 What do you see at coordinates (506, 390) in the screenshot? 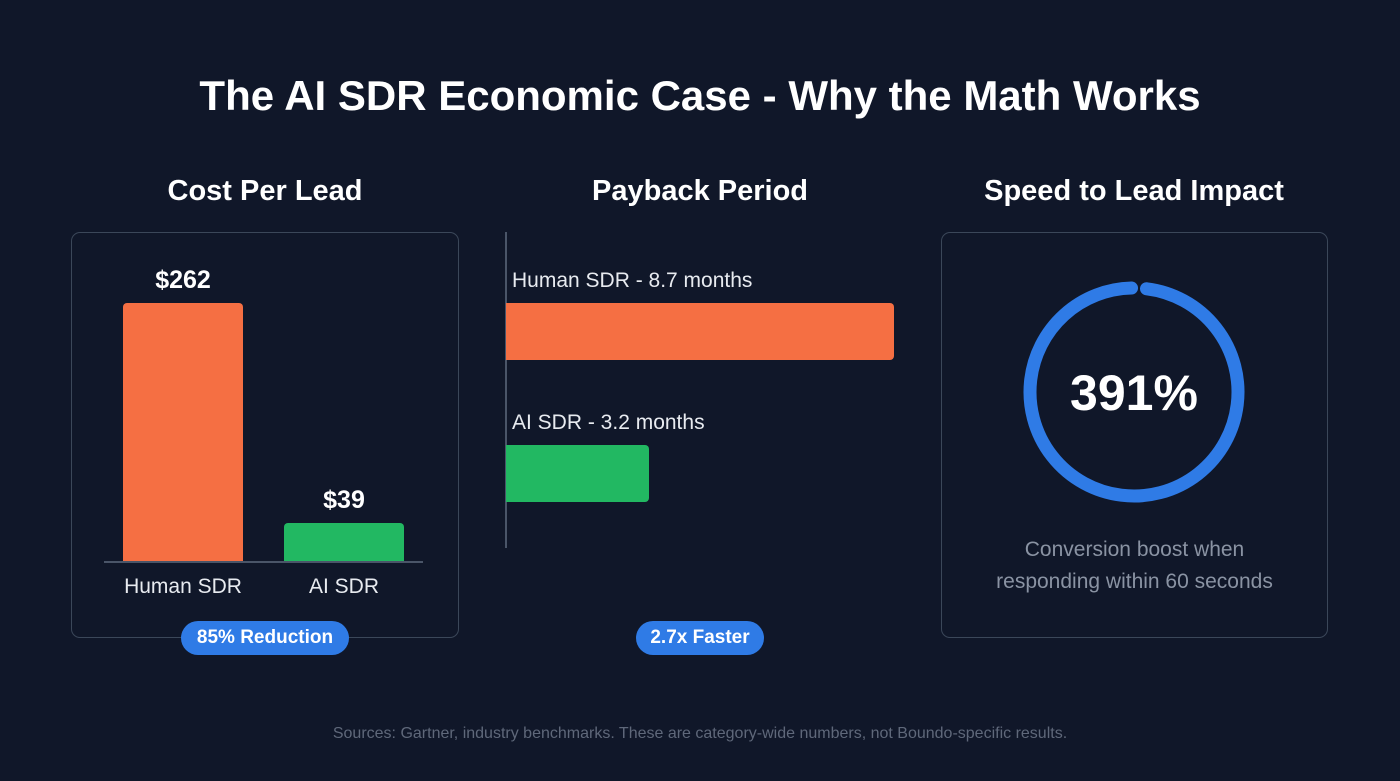
I see `payback-axis` at bounding box center [506, 390].